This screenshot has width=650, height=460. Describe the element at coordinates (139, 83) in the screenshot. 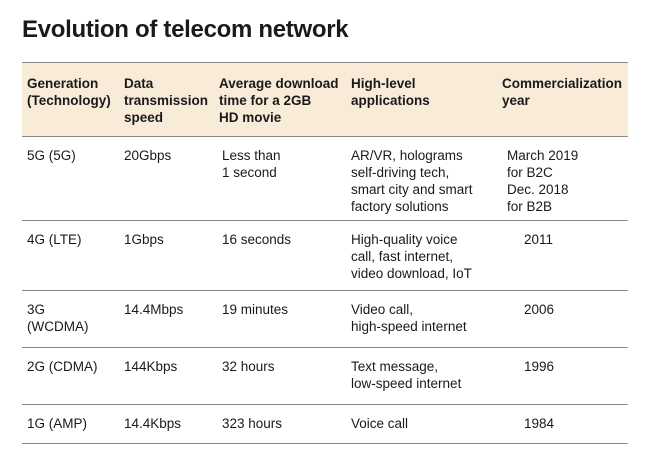

I see `header-text: Data` at that location.